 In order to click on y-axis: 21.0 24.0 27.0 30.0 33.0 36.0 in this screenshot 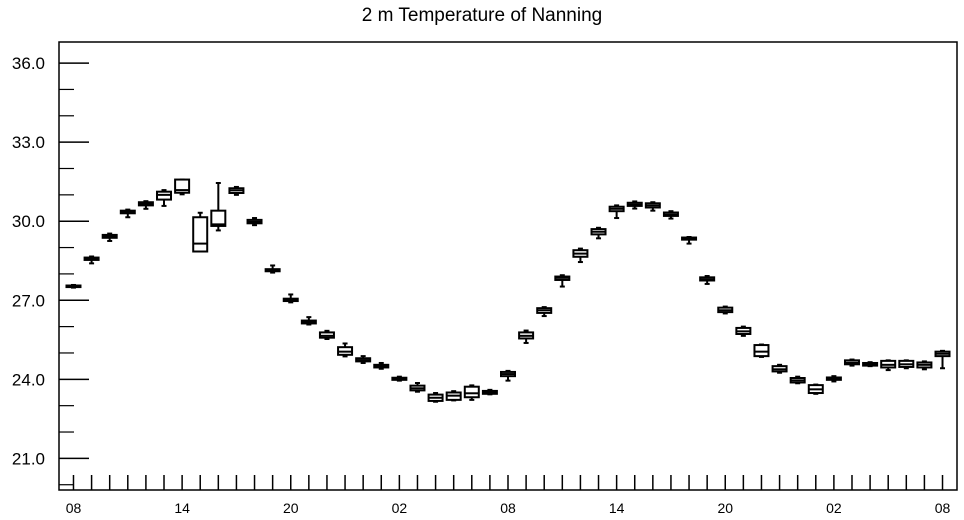, I will do `click(50, 270)`.